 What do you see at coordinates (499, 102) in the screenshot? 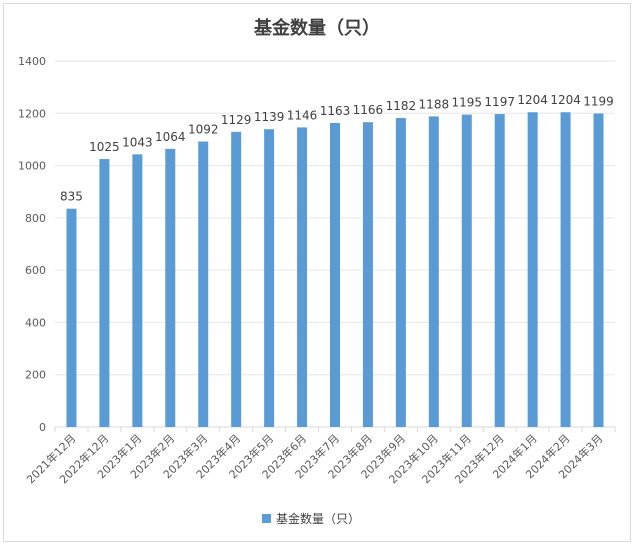
I see `data-label: 1197` at bounding box center [499, 102].